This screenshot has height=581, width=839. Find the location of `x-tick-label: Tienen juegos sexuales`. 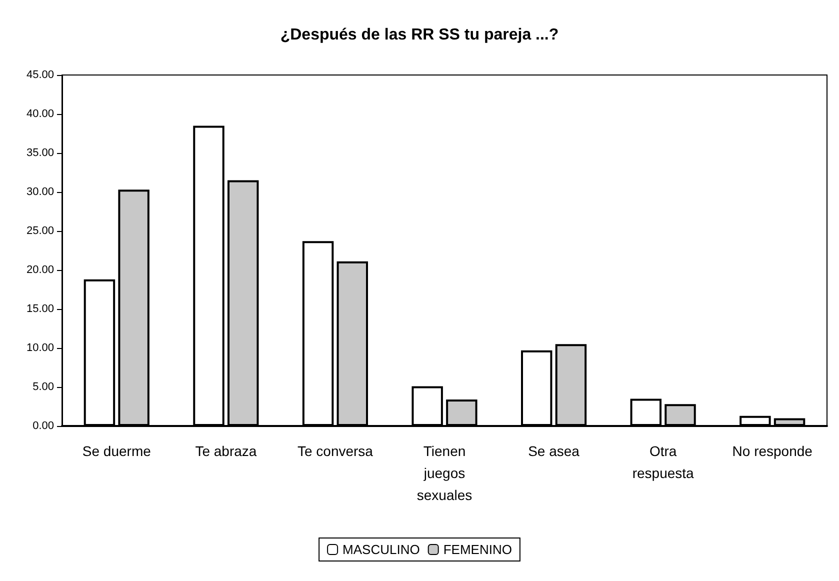

x-tick-label: Tienen juegos sexuales is located at coordinates (444, 473).